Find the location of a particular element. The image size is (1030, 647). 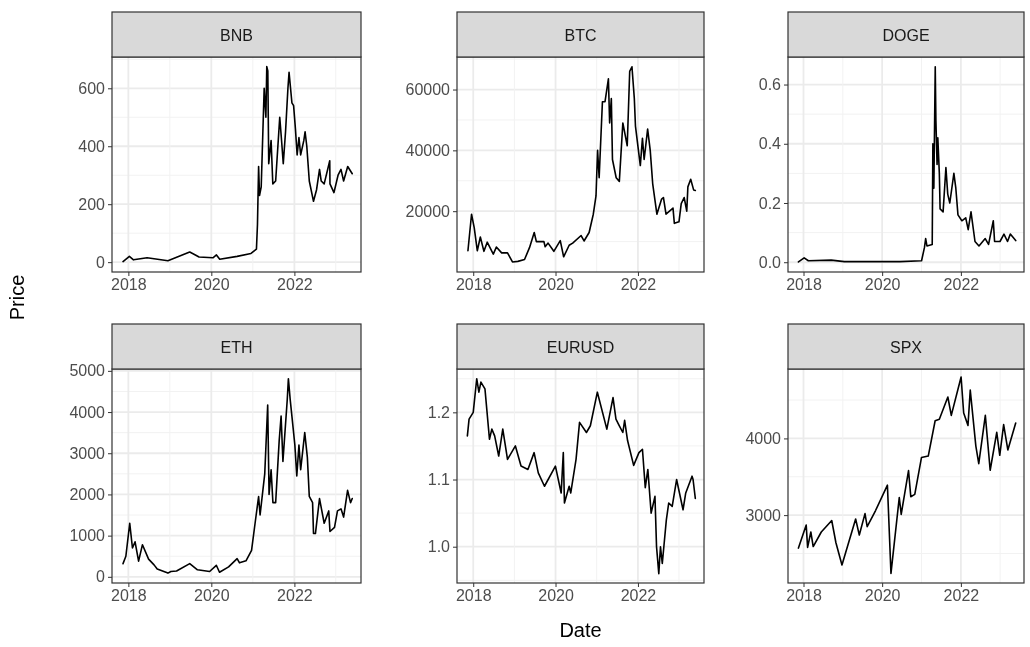

y-axis-title: Price is located at coordinates (17, 297).